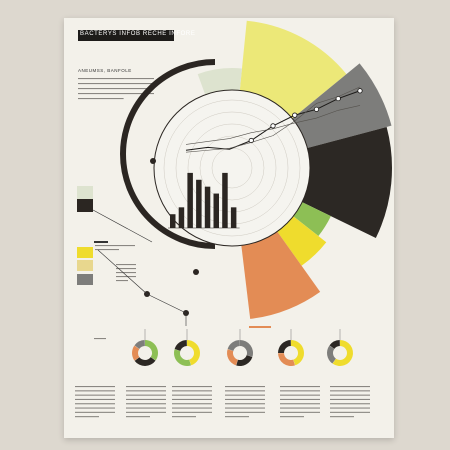  I want to click on title-bar, so click(126, 35).